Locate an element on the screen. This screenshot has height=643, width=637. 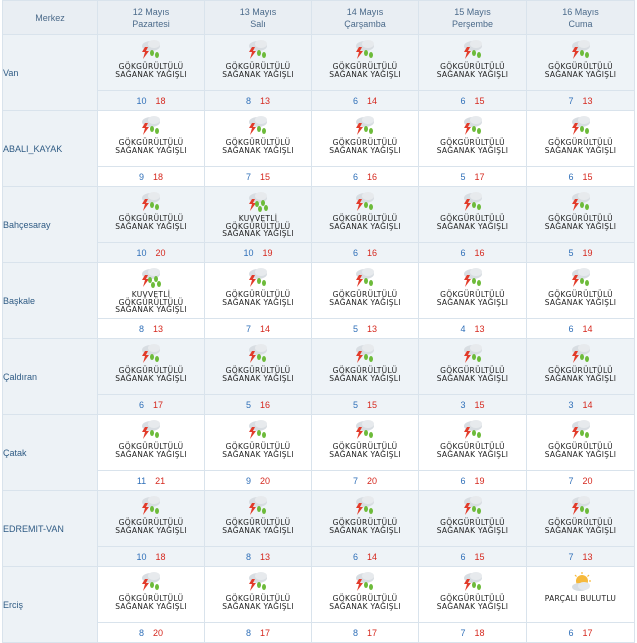
min-temp: 10 is located at coordinates (141, 556).